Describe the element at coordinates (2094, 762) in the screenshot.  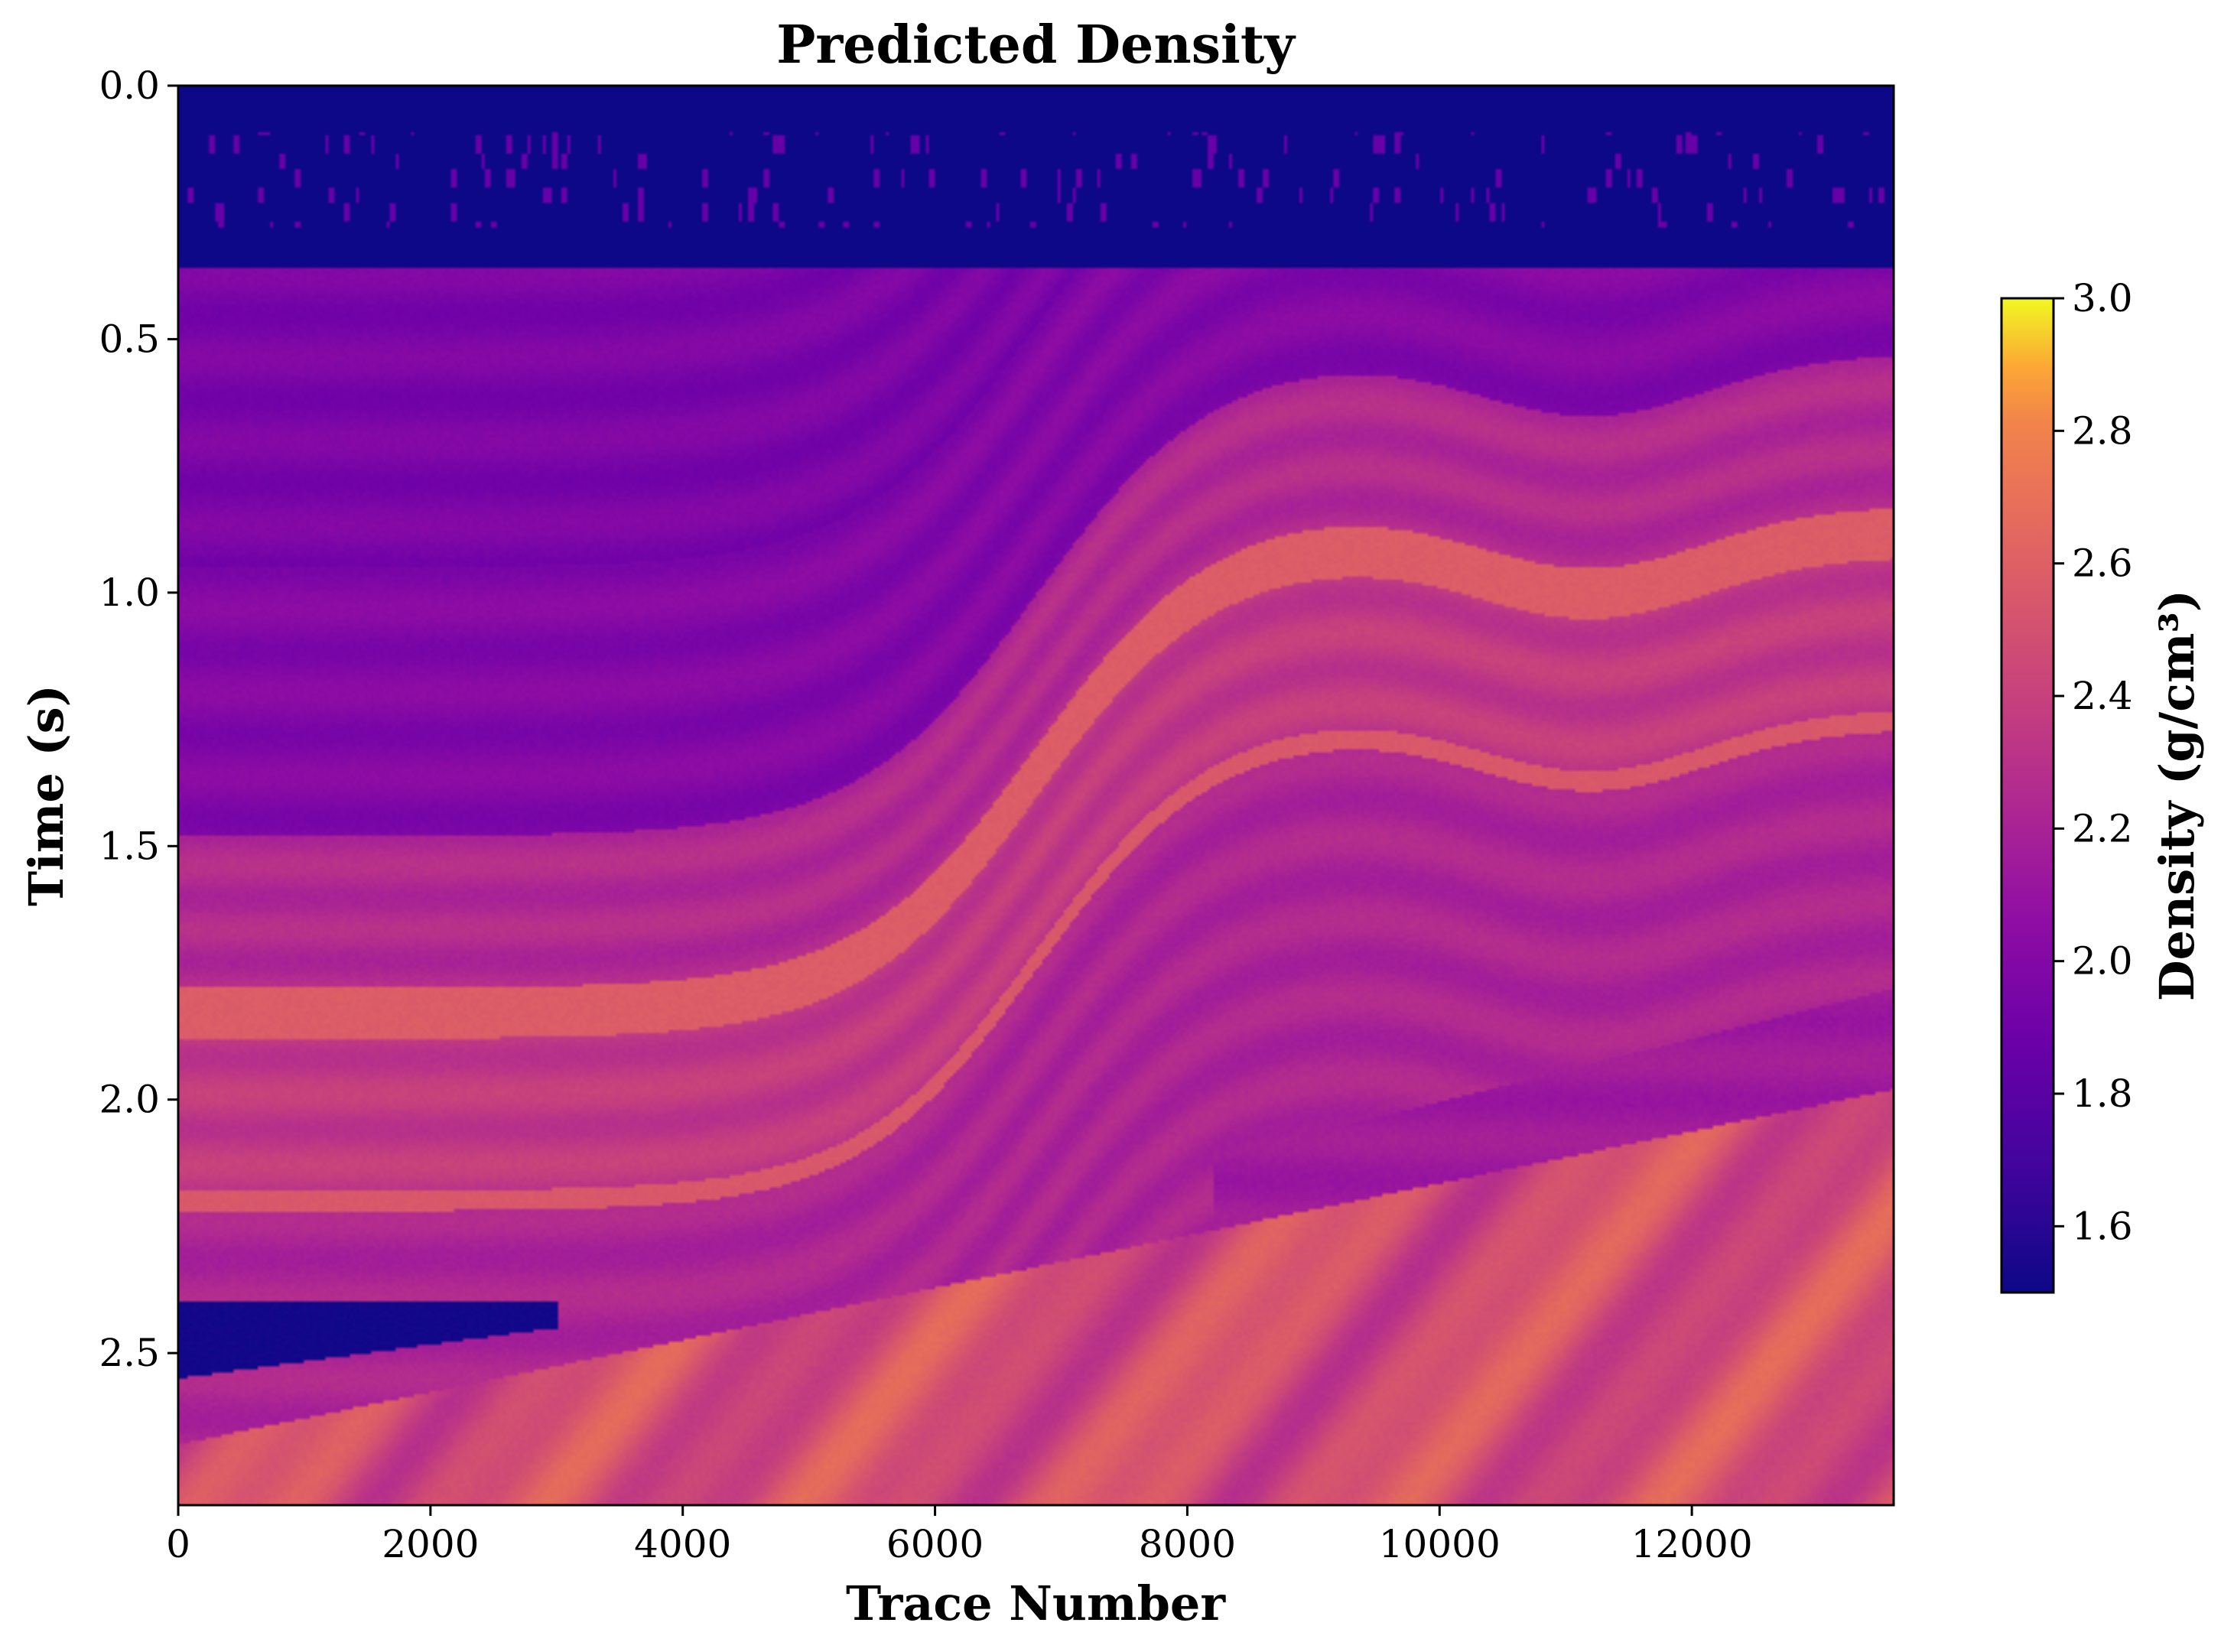
I see `colorbar-axis: 1.6 1.8 2.0 2.2 2.4 2.6 2.8 3.0` at that location.